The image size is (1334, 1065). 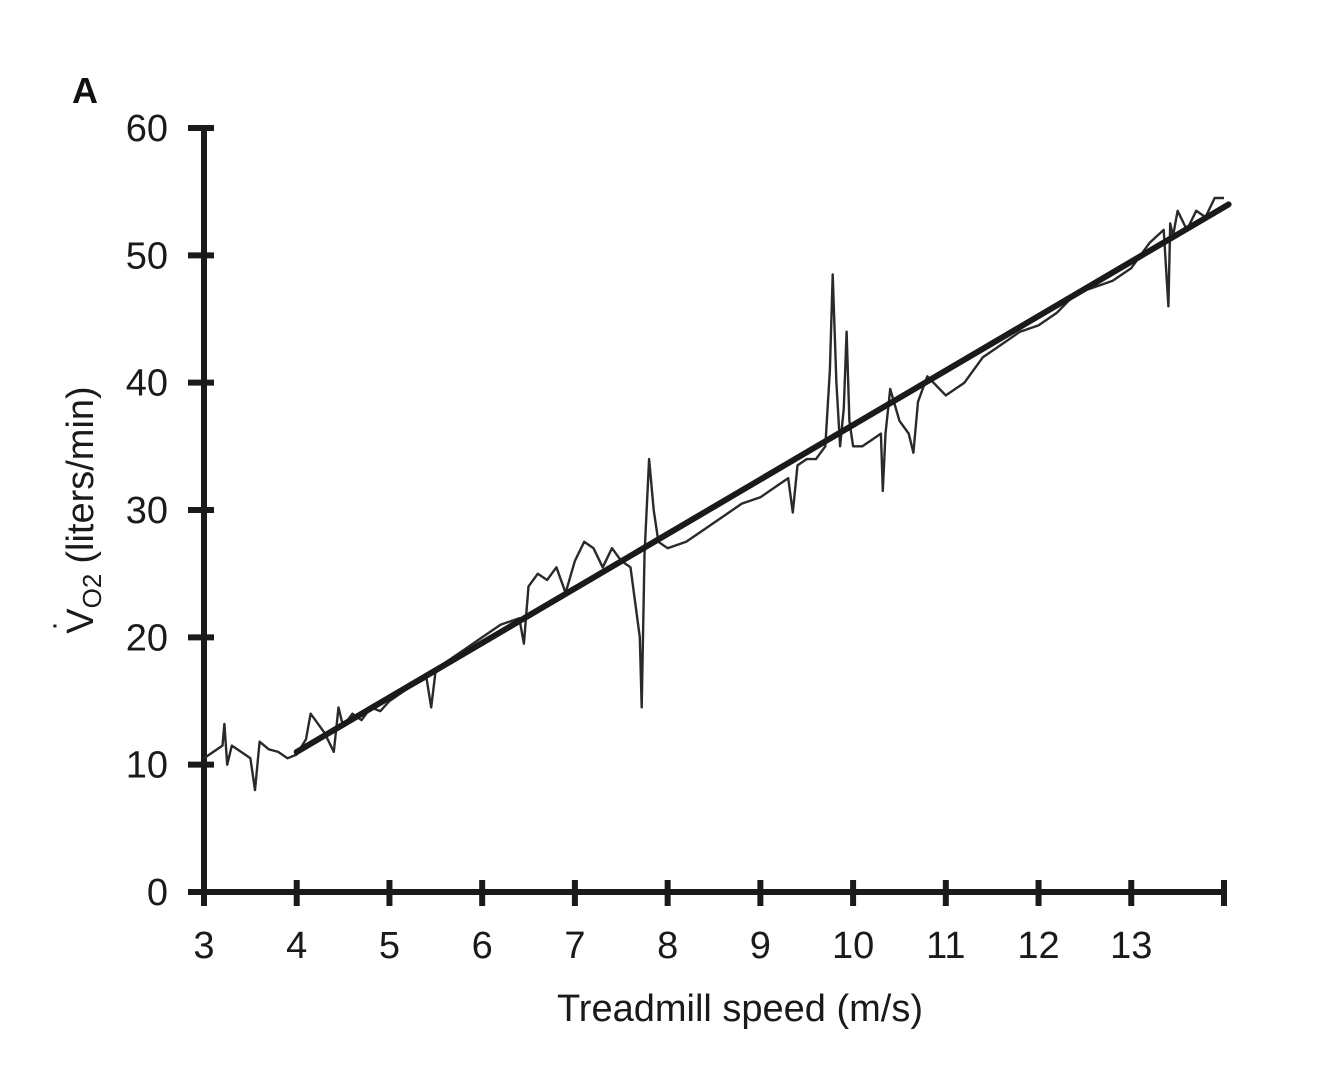 What do you see at coordinates (740, 1009) in the screenshot?
I see `x-axis-title: Treadmill speed (m/s)` at bounding box center [740, 1009].